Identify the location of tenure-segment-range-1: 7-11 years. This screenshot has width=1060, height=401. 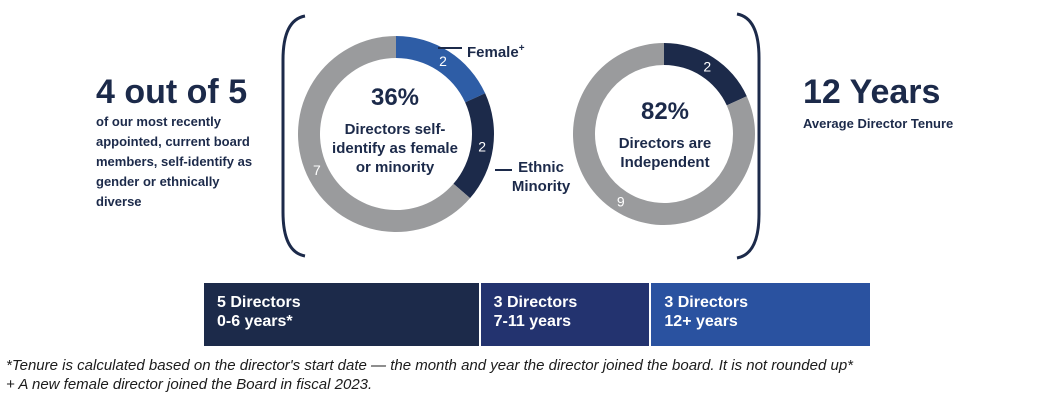
(532, 321).